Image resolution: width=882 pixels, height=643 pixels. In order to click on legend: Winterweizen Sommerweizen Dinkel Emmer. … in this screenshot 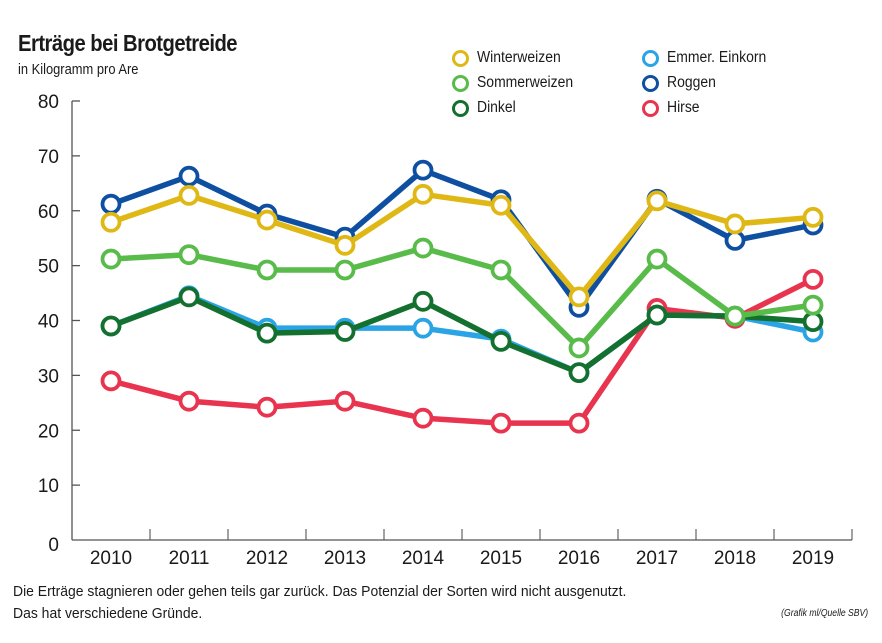, I will do `click(662, 89)`.